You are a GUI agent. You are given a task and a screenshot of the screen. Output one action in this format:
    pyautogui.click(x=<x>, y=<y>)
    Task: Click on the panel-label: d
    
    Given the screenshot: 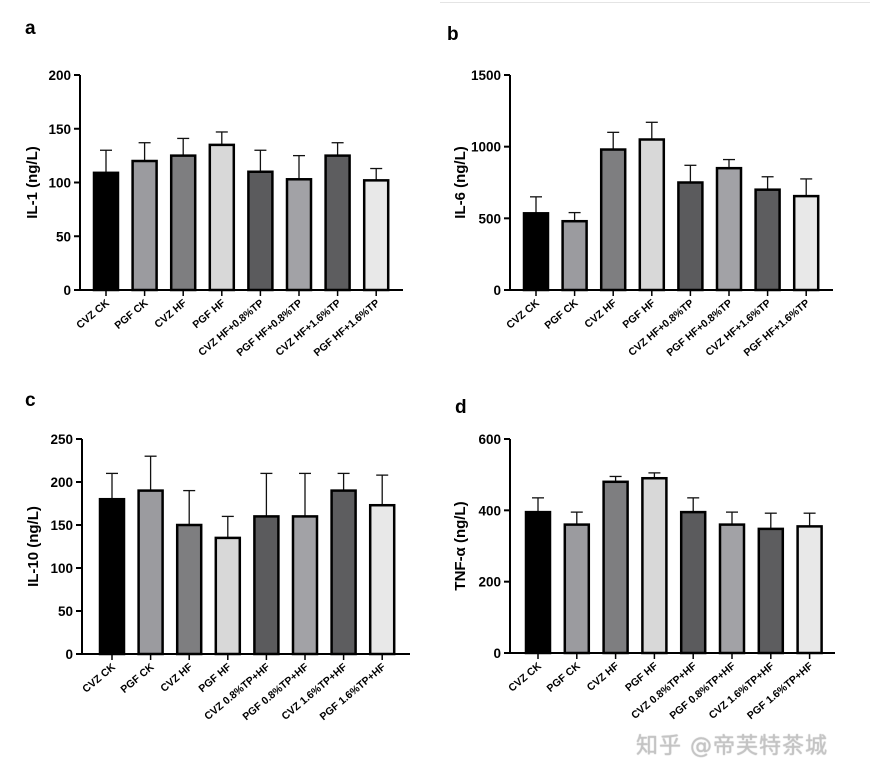 What is the action you would take?
    pyautogui.click(x=461, y=407)
    